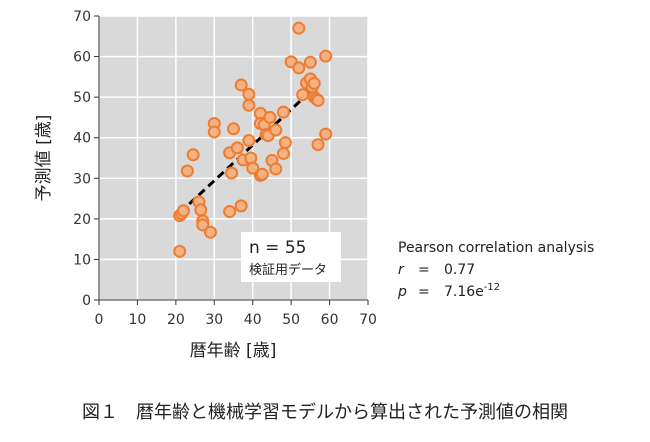  I want to click on stats-r-eq: =, so click(424, 270).